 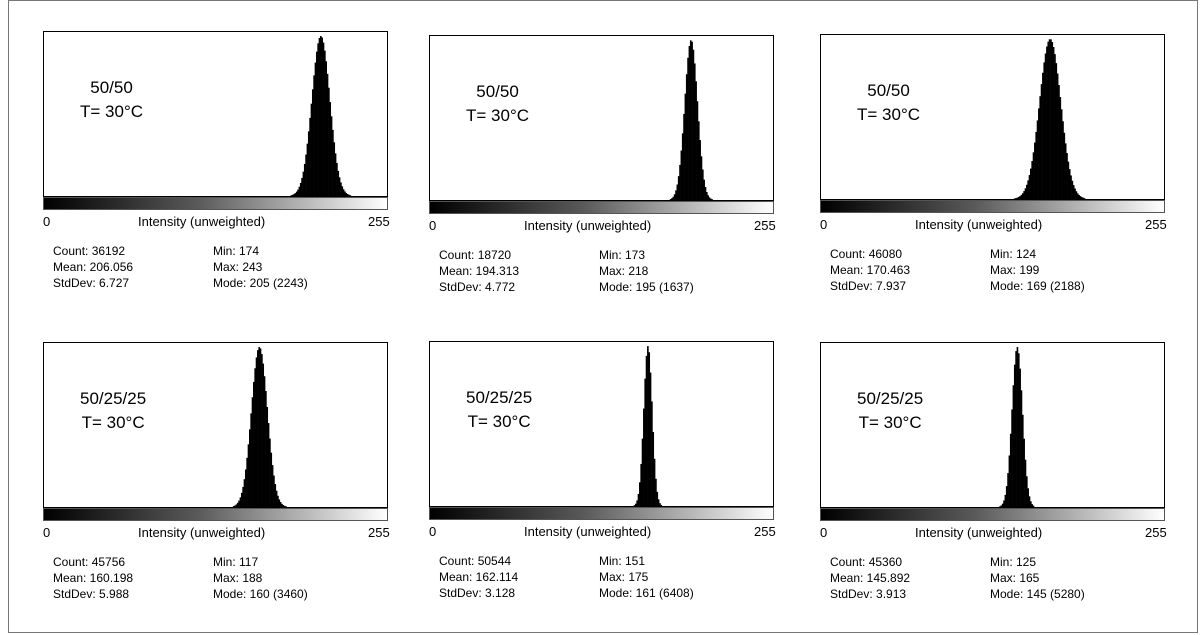 I want to click on histogram-svg, so click(x=259, y=427).